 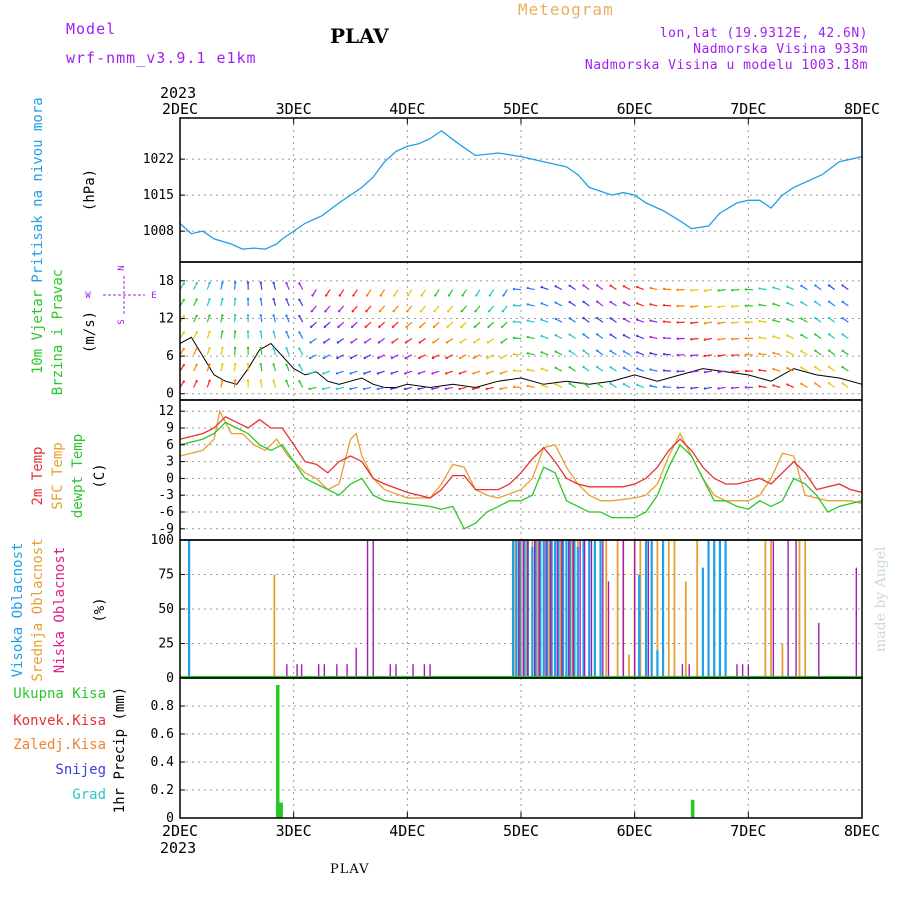 What do you see at coordinates (90, 190) in the screenshot?
I see `pressure-unit: (hPa)` at bounding box center [90, 190].